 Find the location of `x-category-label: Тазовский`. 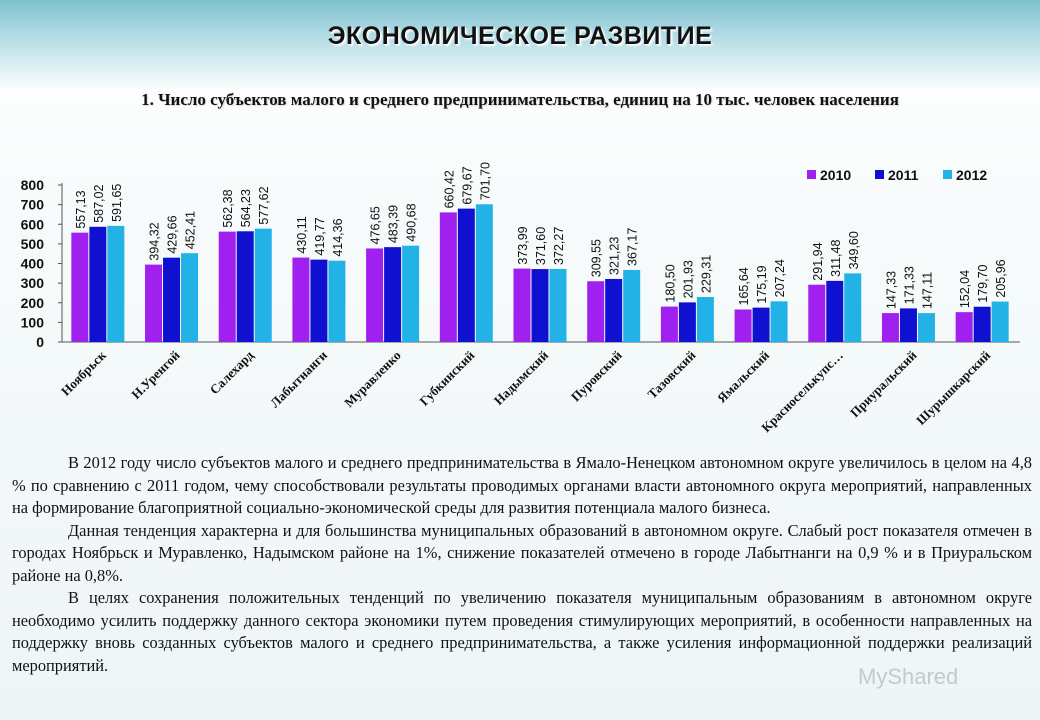

x-category-label: Тазовский is located at coordinates (671, 374).